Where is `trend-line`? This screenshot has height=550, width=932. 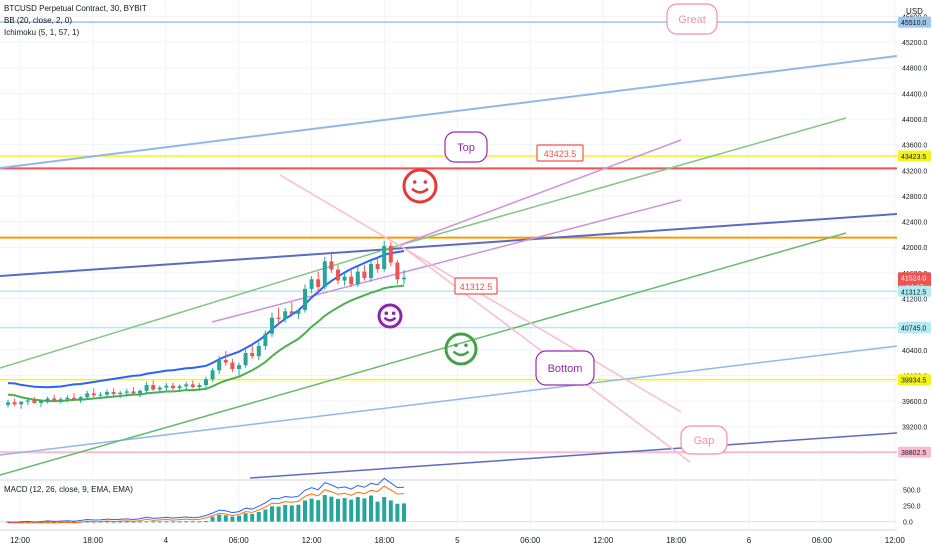 trend-line is located at coordinates (446, 261).